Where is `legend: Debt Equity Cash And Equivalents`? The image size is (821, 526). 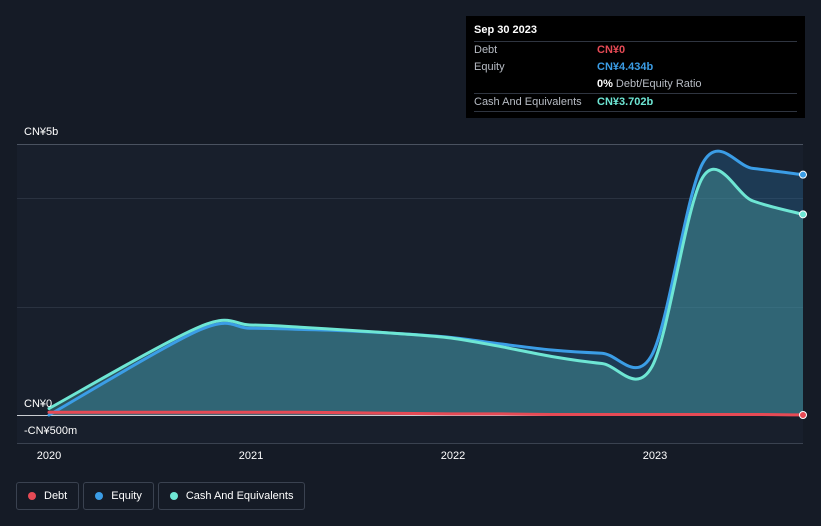
legend: Debt Equity Cash And Equivalents is located at coordinates (162, 496).